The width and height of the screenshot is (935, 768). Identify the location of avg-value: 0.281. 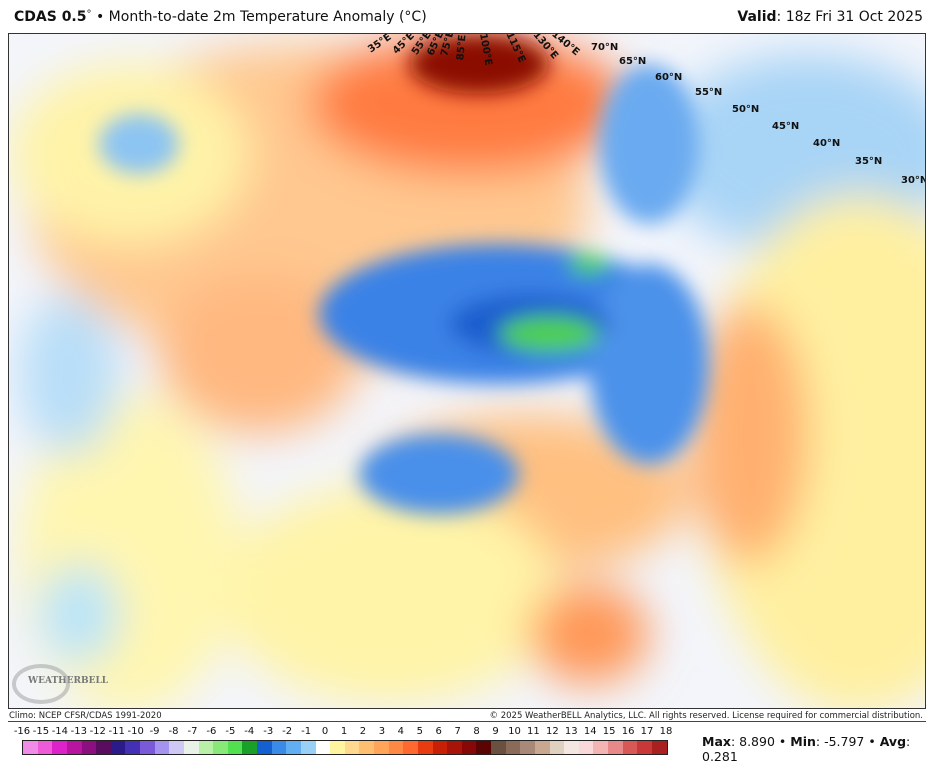
(720, 756).